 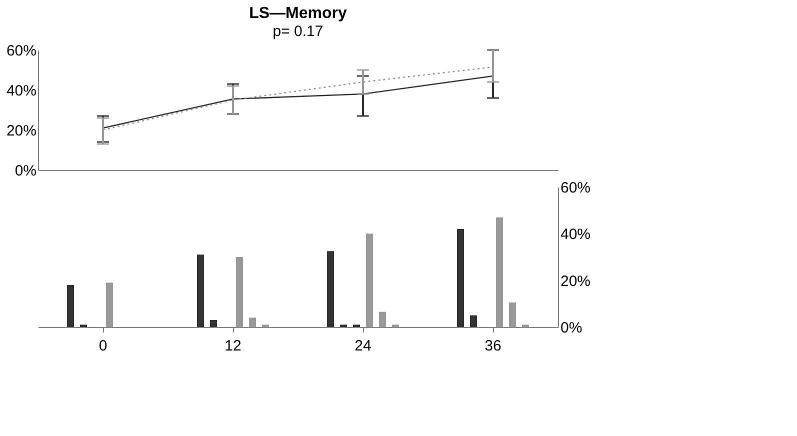 I want to click on y2-tick-label: 20%, so click(x=575, y=281).